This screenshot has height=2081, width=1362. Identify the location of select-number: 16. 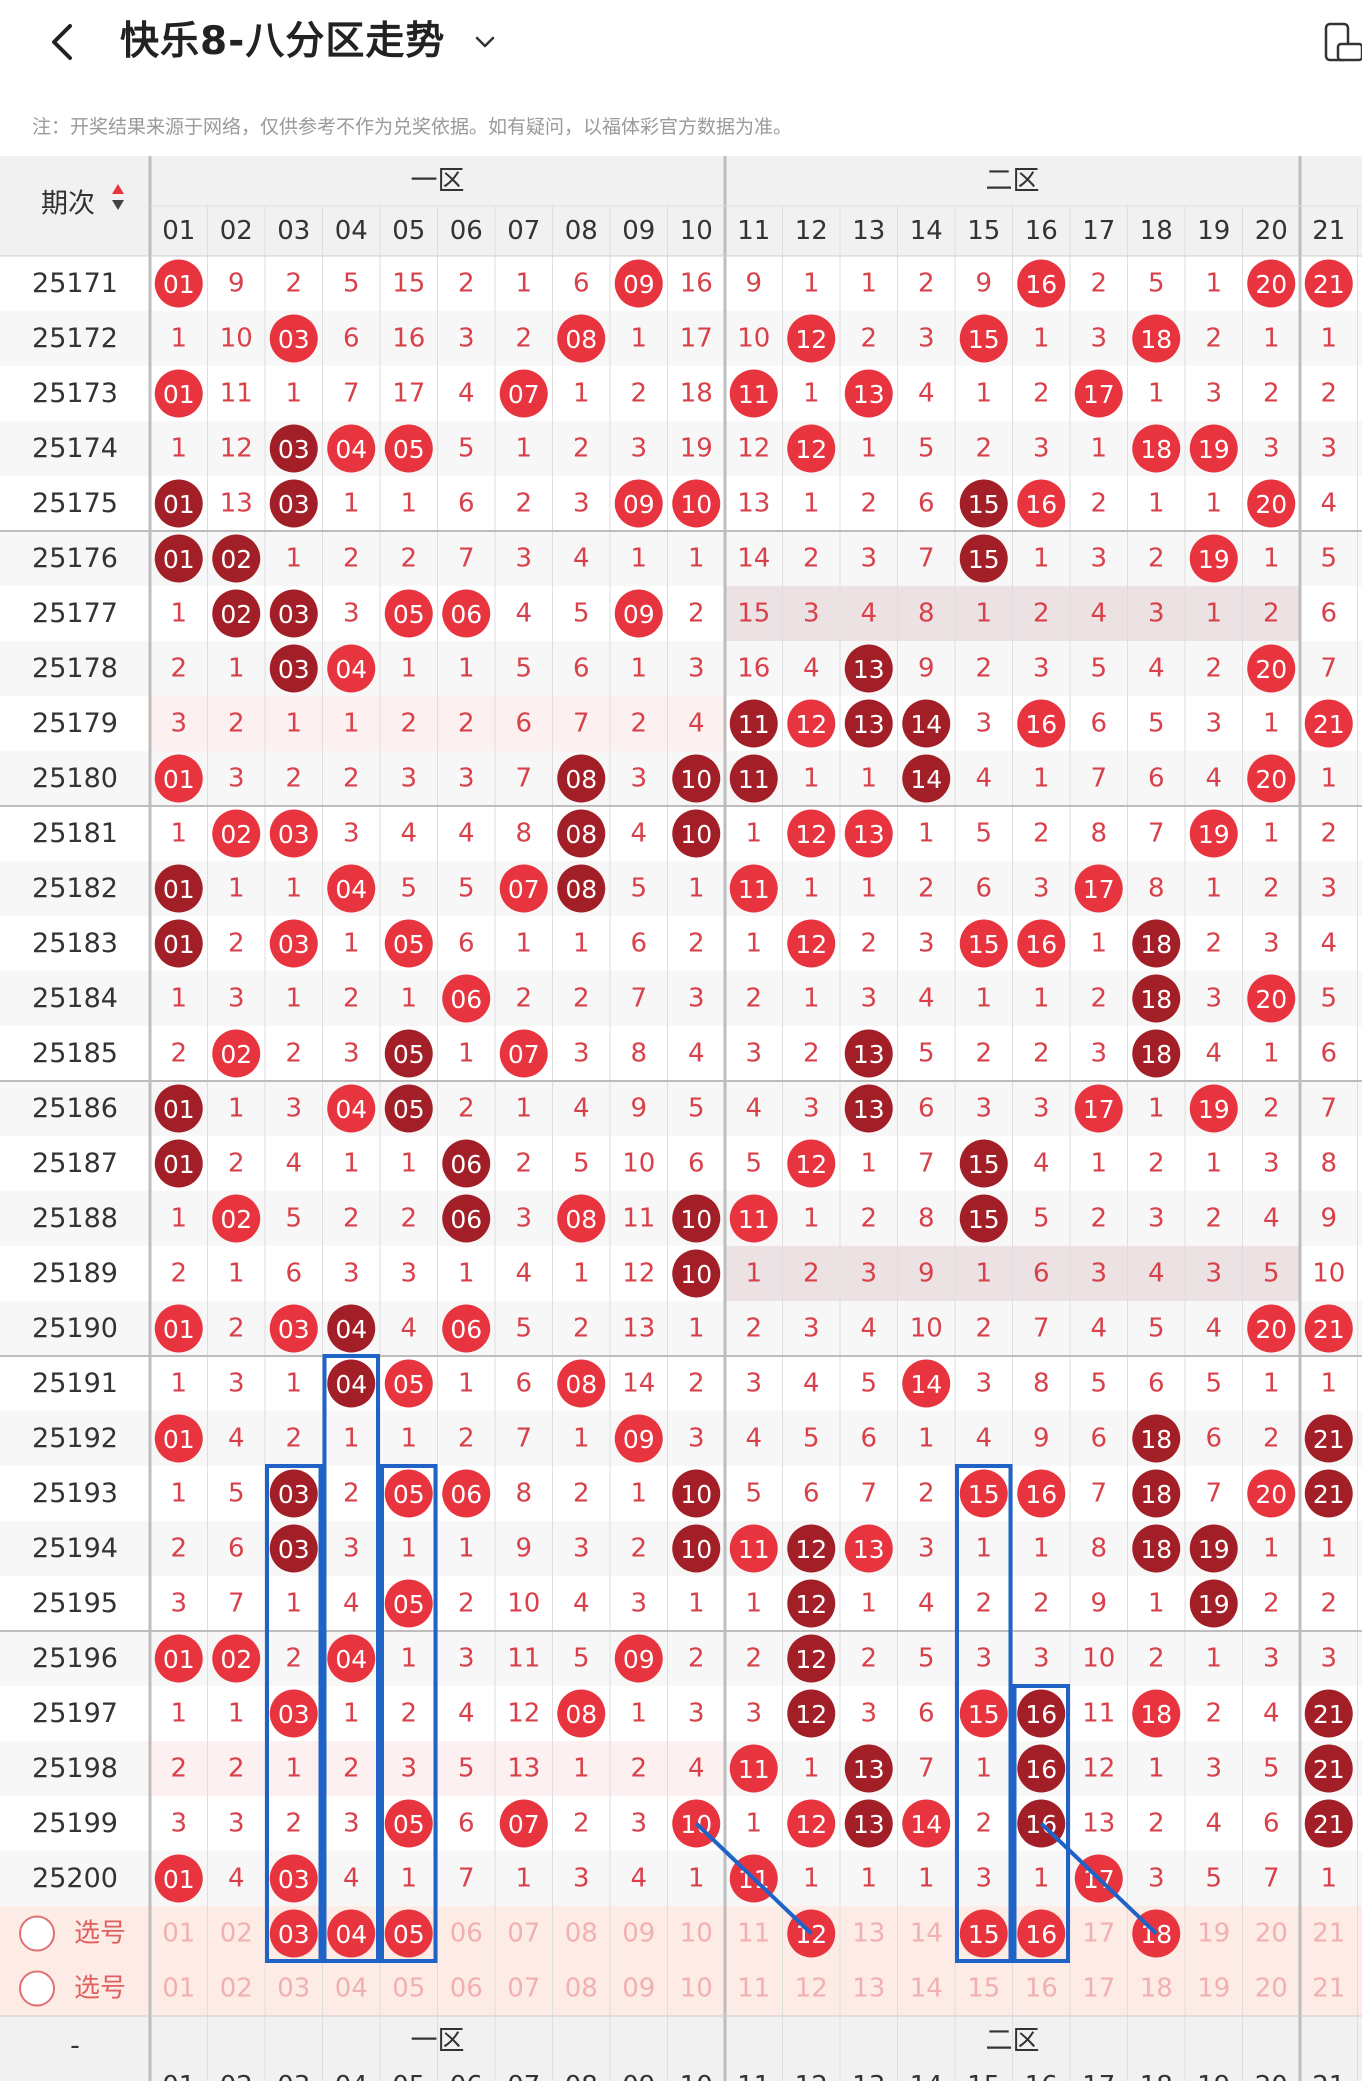
(1041, 1989).